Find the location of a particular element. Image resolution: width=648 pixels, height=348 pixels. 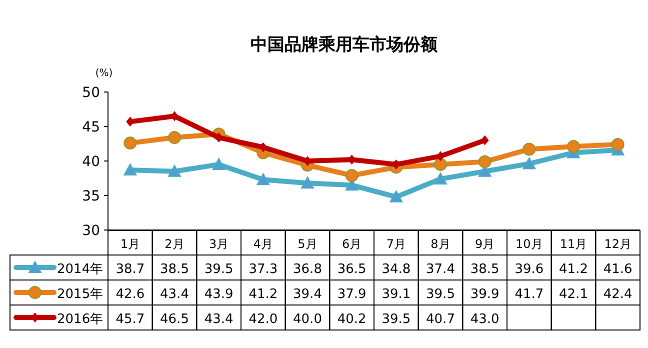

data-label: 41.6 is located at coordinates (617, 269).